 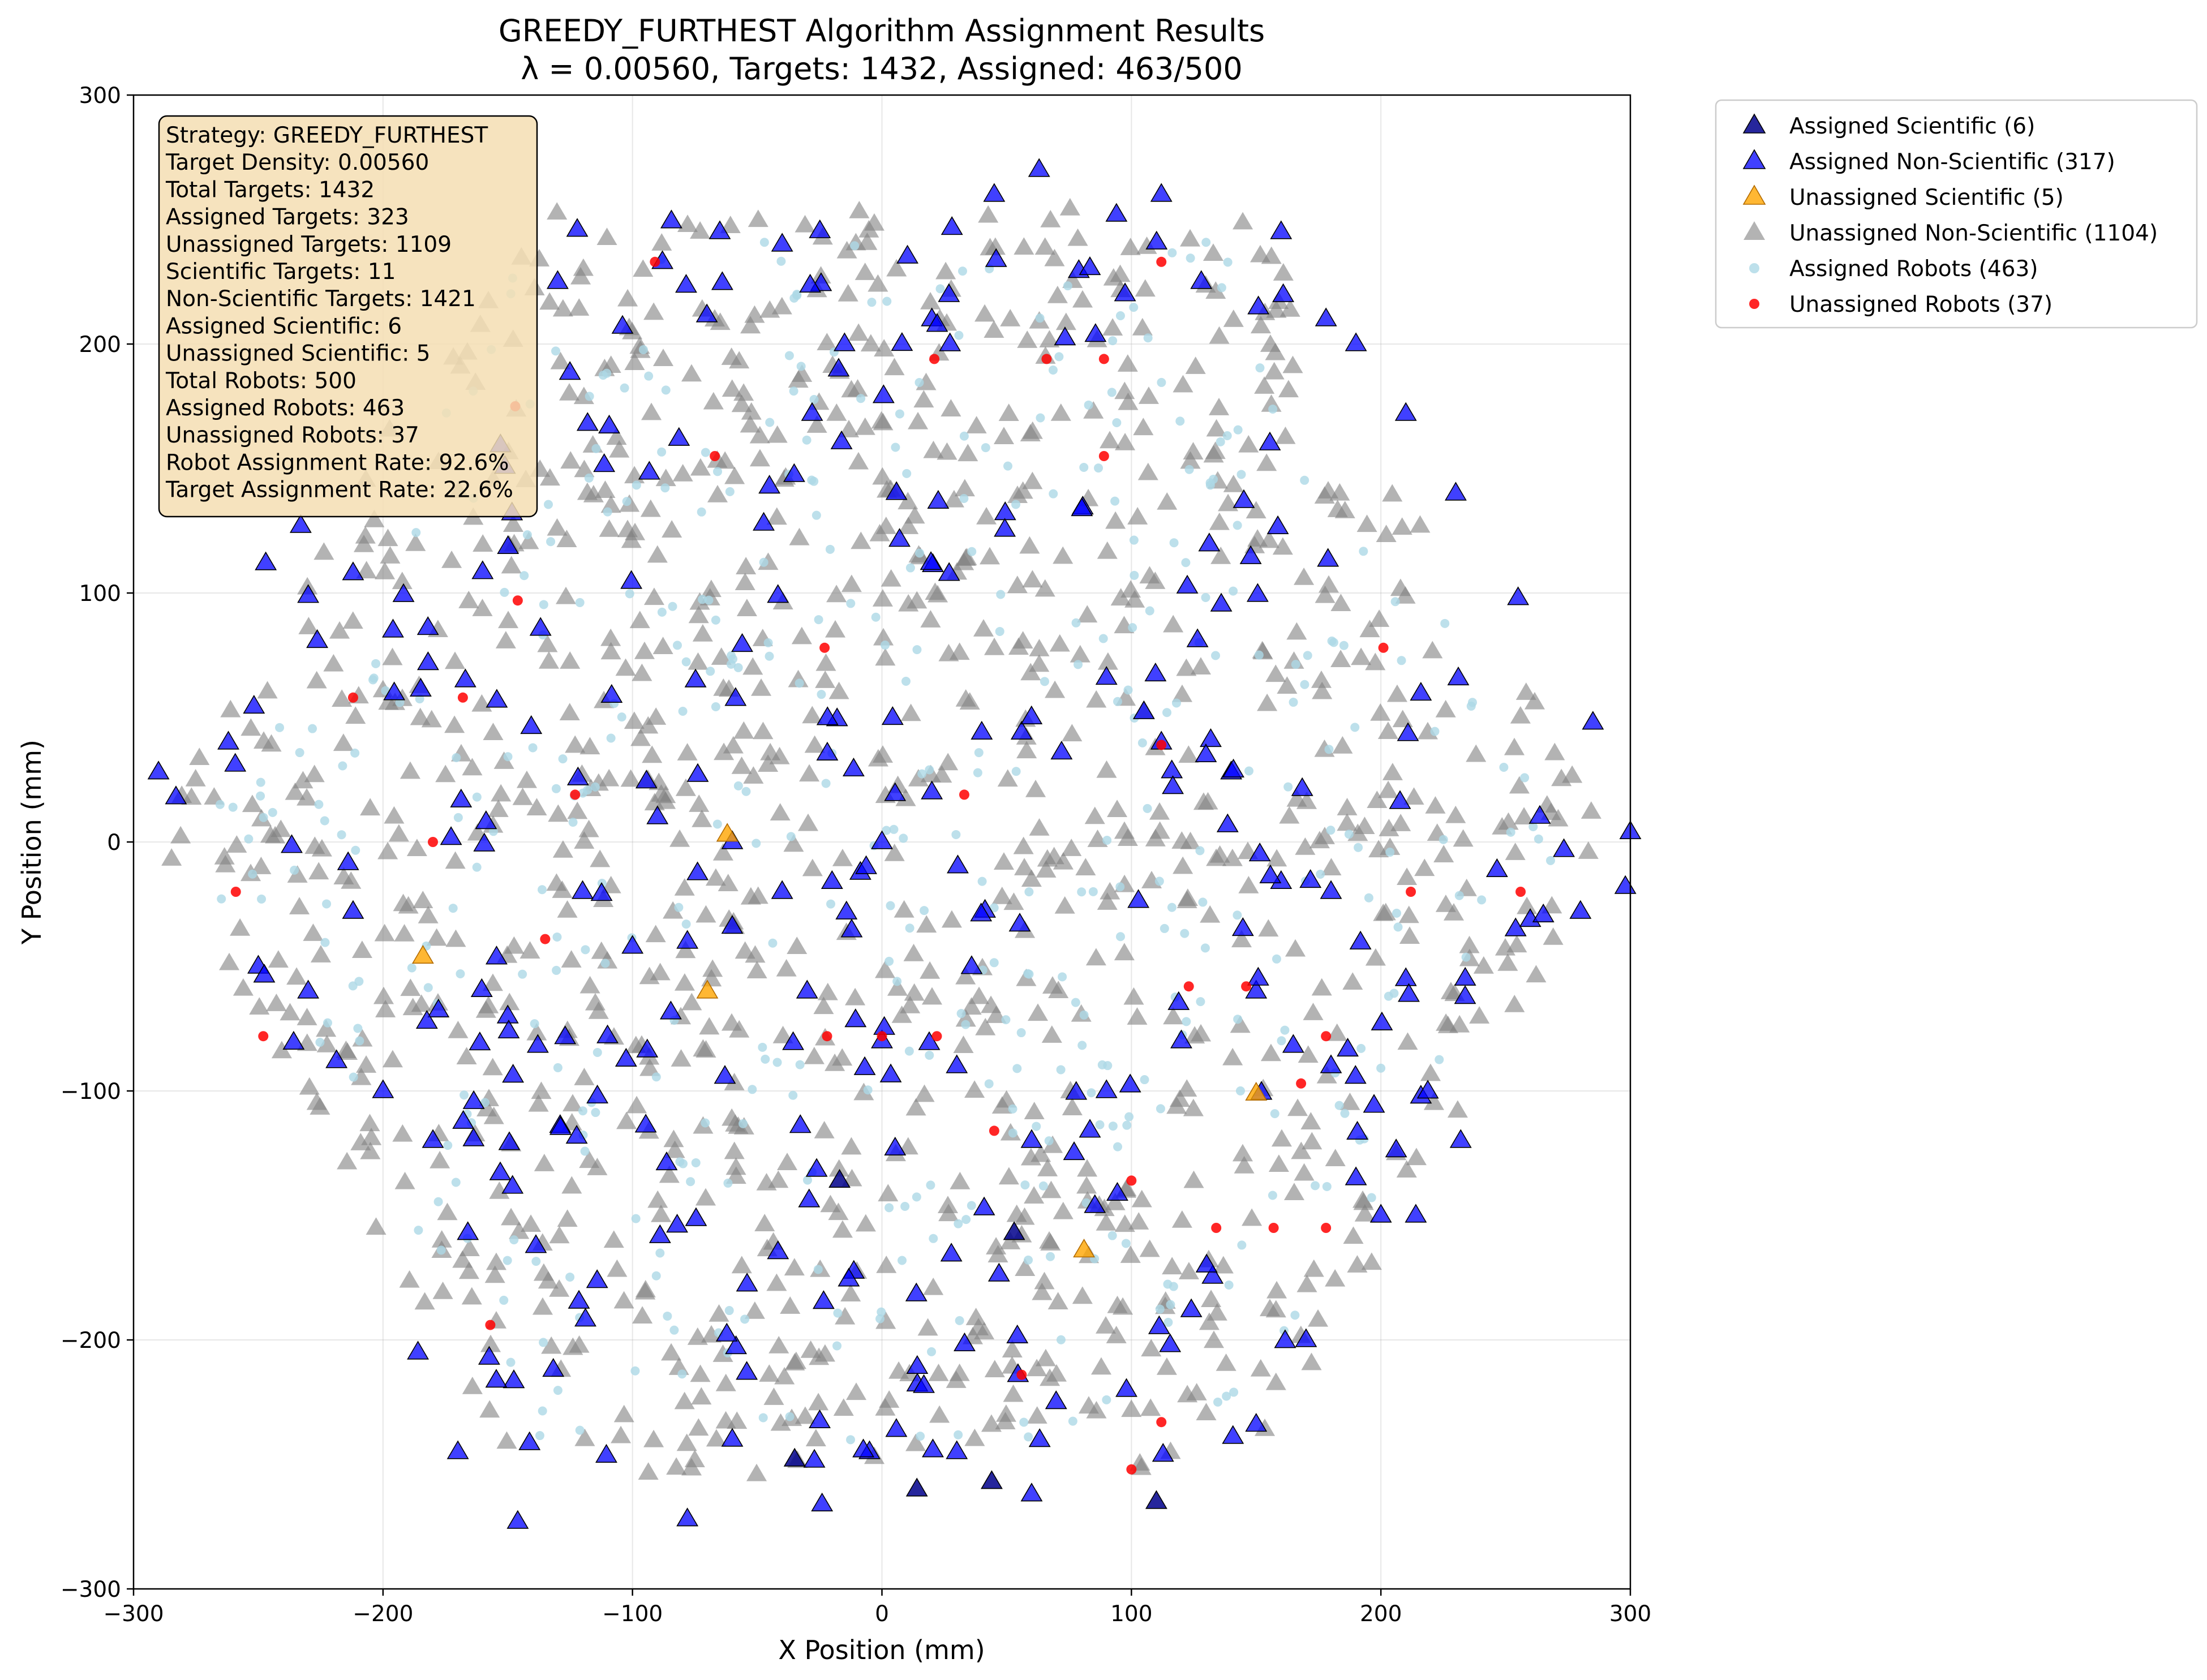 I want to click on assigned-scientific-marker, so click(x=992, y=1479).